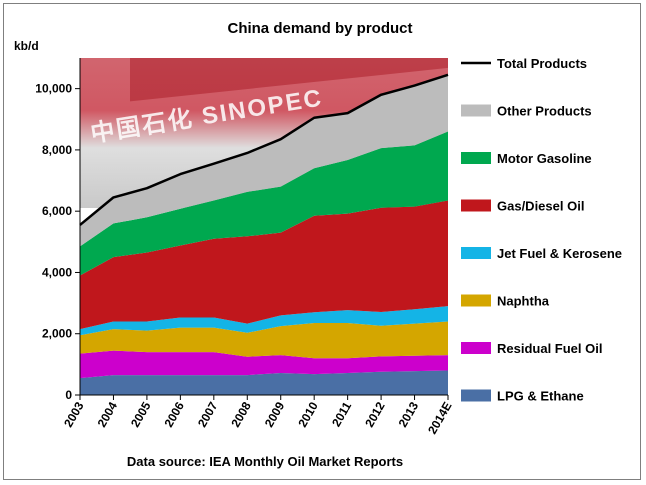  I want to click on area-jet-fuel-kerosene, so click(264, 321).